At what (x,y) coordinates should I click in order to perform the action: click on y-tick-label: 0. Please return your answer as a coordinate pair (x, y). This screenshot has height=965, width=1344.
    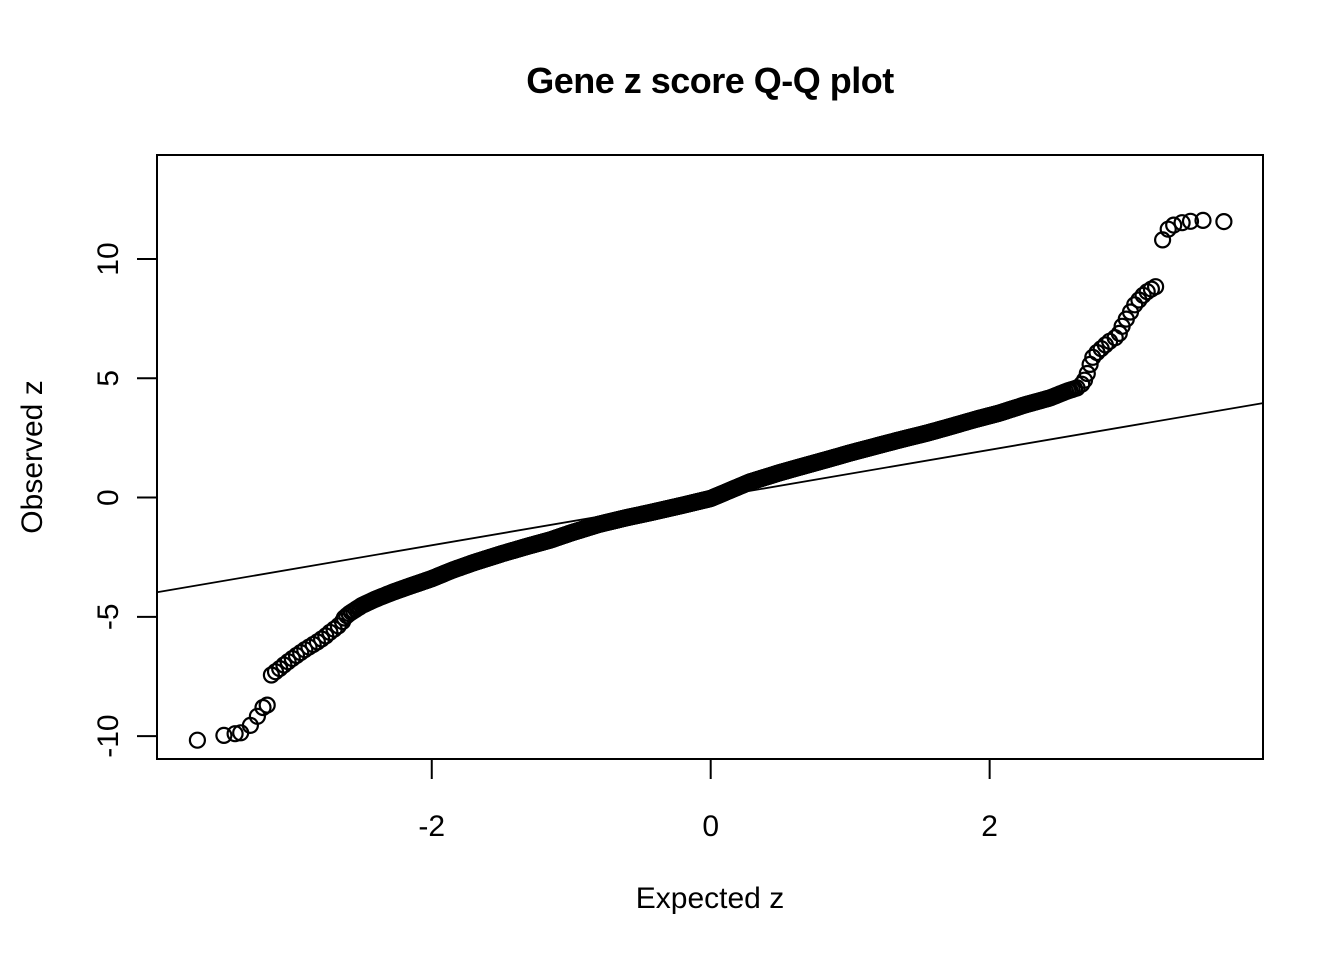
    Looking at the image, I should click on (108, 497).